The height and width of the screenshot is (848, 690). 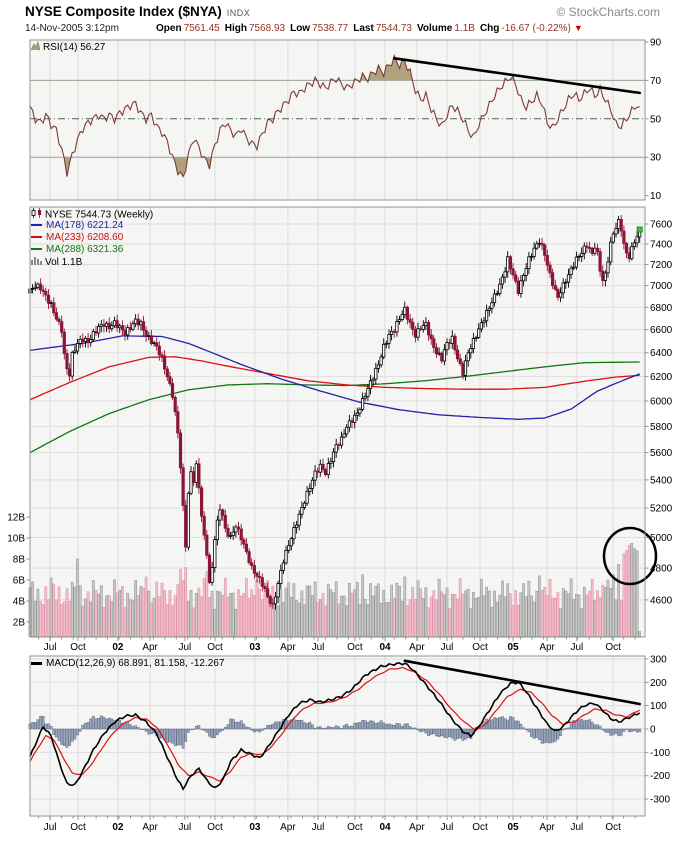 What do you see at coordinates (72, 28) in the screenshot?
I see `timestamp: 14-Nov-2005 3:12pm` at bounding box center [72, 28].